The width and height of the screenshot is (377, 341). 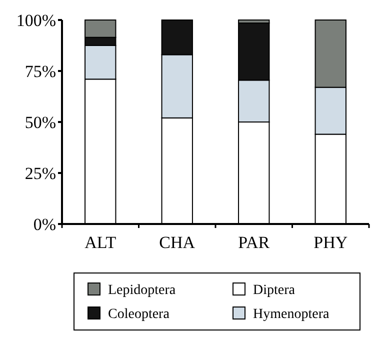 What do you see at coordinates (44, 224) in the screenshot?
I see `y-tick-label: 0%` at bounding box center [44, 224].